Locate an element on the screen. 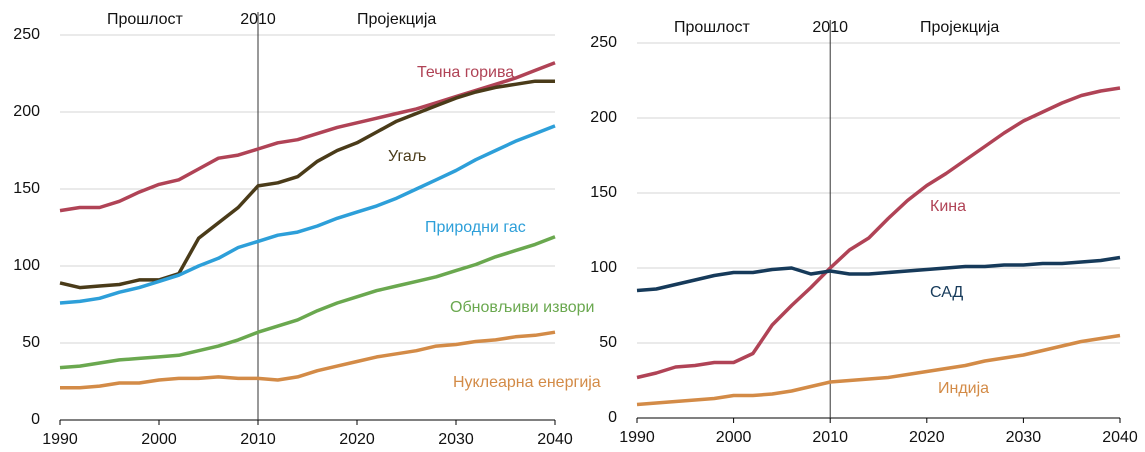 The height and width of the screenshot is (452, 1145). series-label: Угаљ is located at coordinates (407, 156).